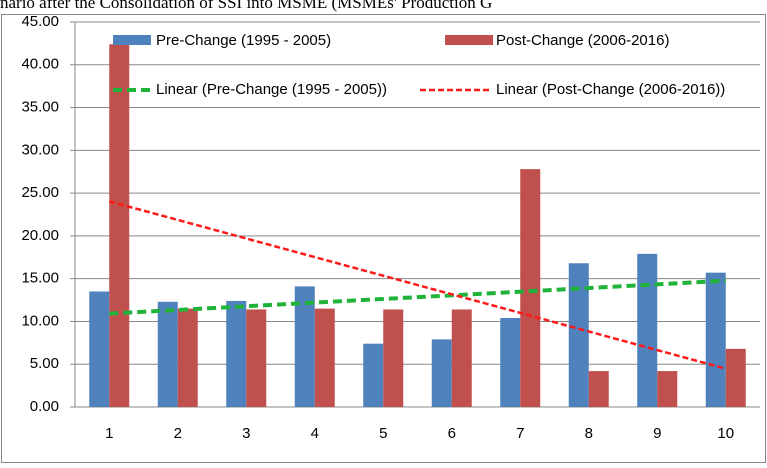  What do you see at coordinates (40, 149) in the screenshot?
I see `y-tick-label: 30.00` at bounding box center [40, 149].